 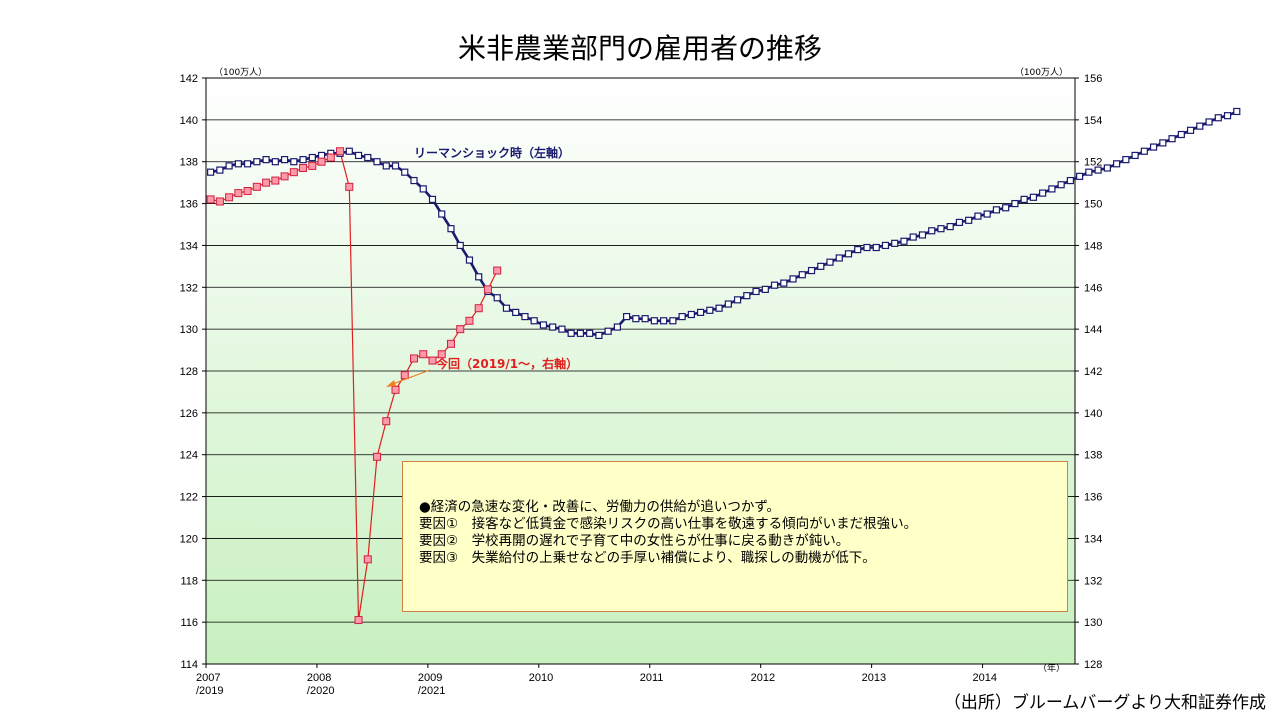 What do you see at coordinates (763, 678) in the screenshot?
I see `x-tick-label: 2012` at bounding box center [763, 678].